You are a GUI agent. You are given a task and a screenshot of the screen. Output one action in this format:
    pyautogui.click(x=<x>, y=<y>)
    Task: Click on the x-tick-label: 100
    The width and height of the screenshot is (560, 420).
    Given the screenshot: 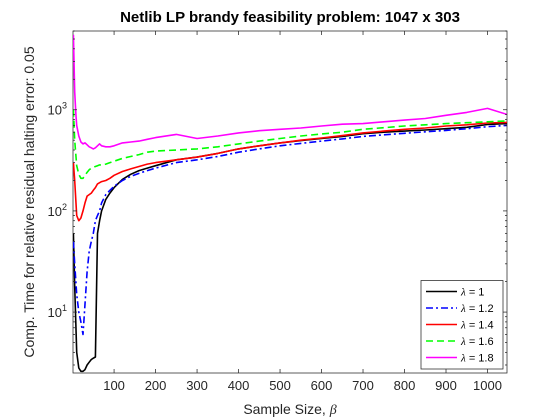 What is the action you would take?
    pyautogui.click(x=114, y=385)
    